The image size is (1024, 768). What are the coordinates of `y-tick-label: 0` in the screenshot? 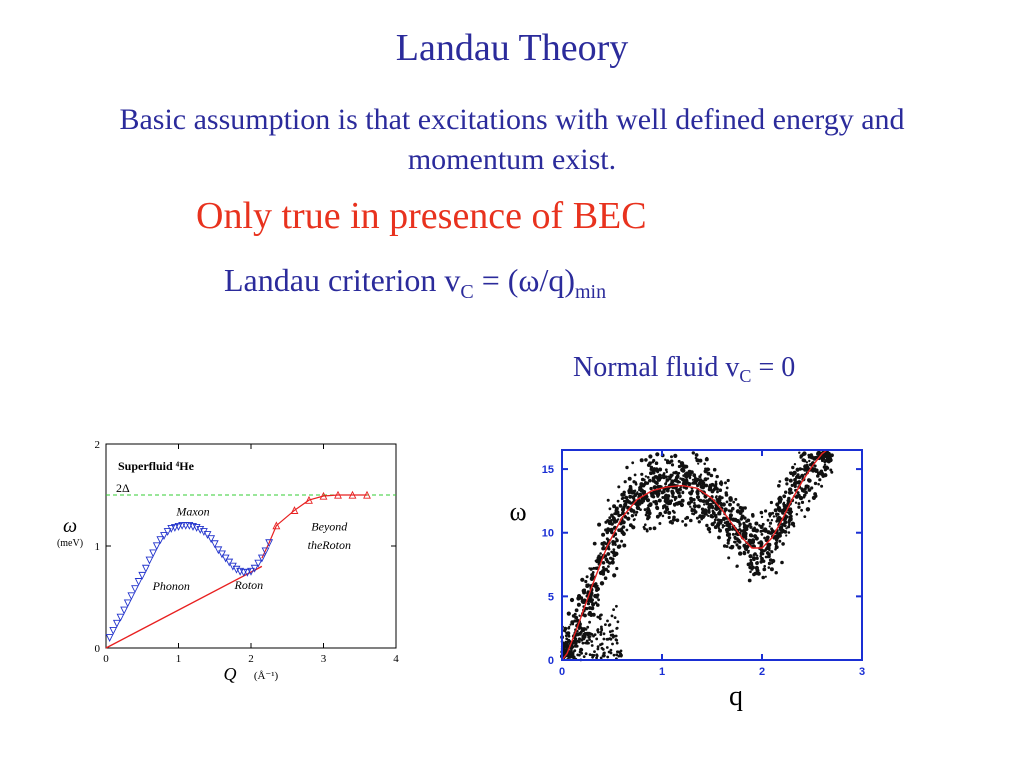 It's located at (551, 661).